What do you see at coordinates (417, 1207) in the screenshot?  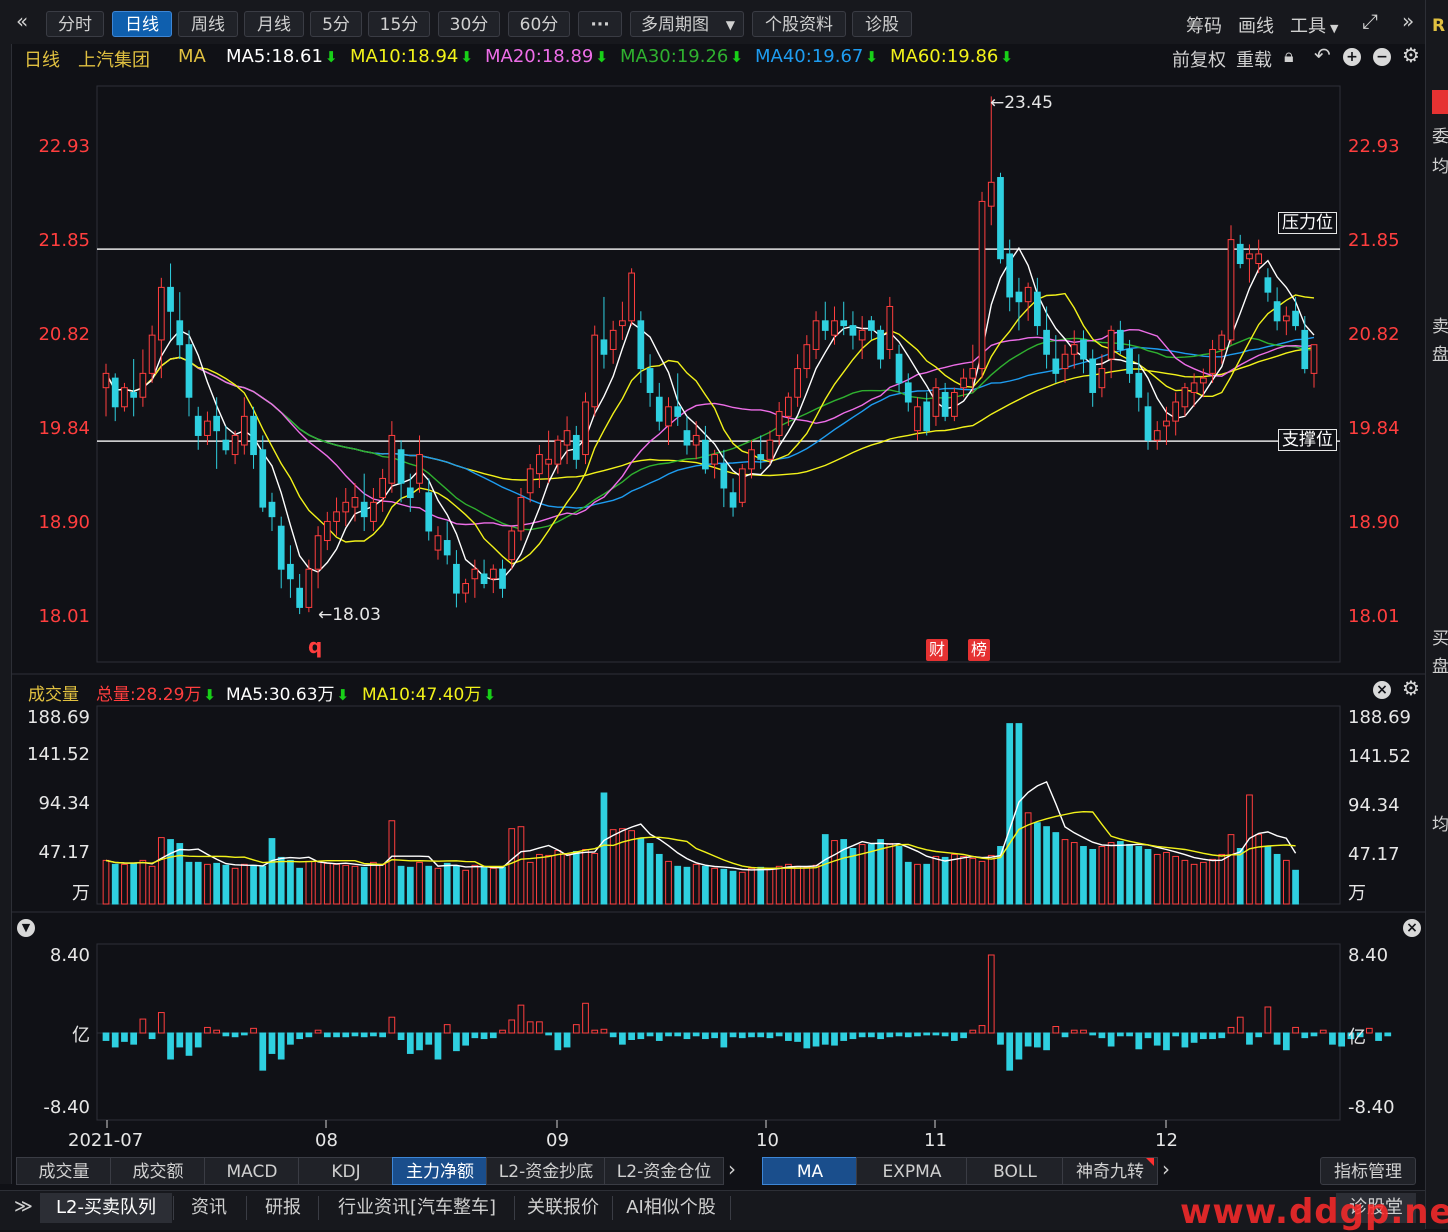 I see `footer-tab-industry-news: 行业资讯[汽车整车]` at bounding box center [417, 1207].